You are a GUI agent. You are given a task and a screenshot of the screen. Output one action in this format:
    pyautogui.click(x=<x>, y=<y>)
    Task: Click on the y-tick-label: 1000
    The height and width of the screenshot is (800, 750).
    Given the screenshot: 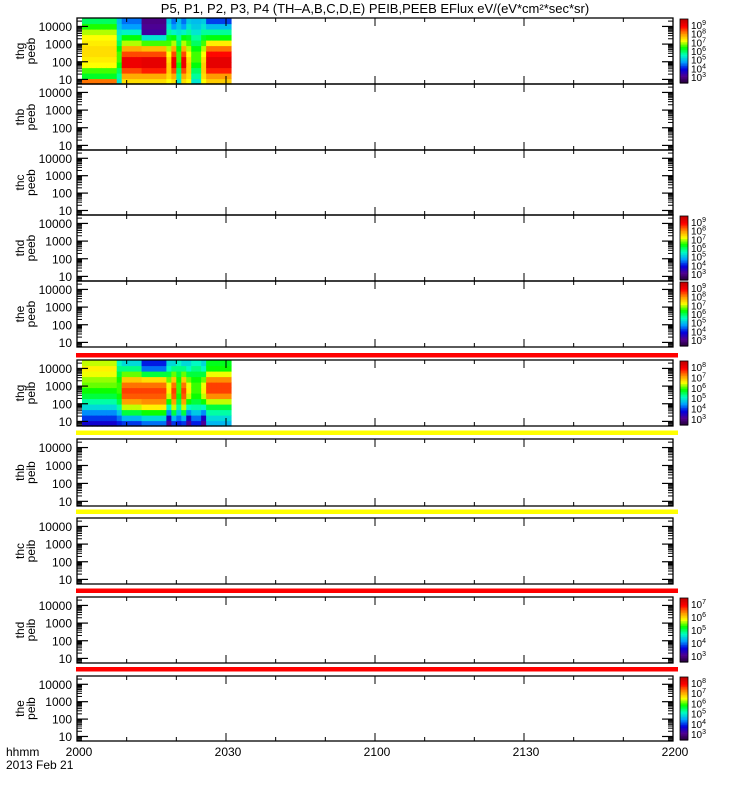 What is the action you would take?
    pyautogui.click(x=58, y=545)
    